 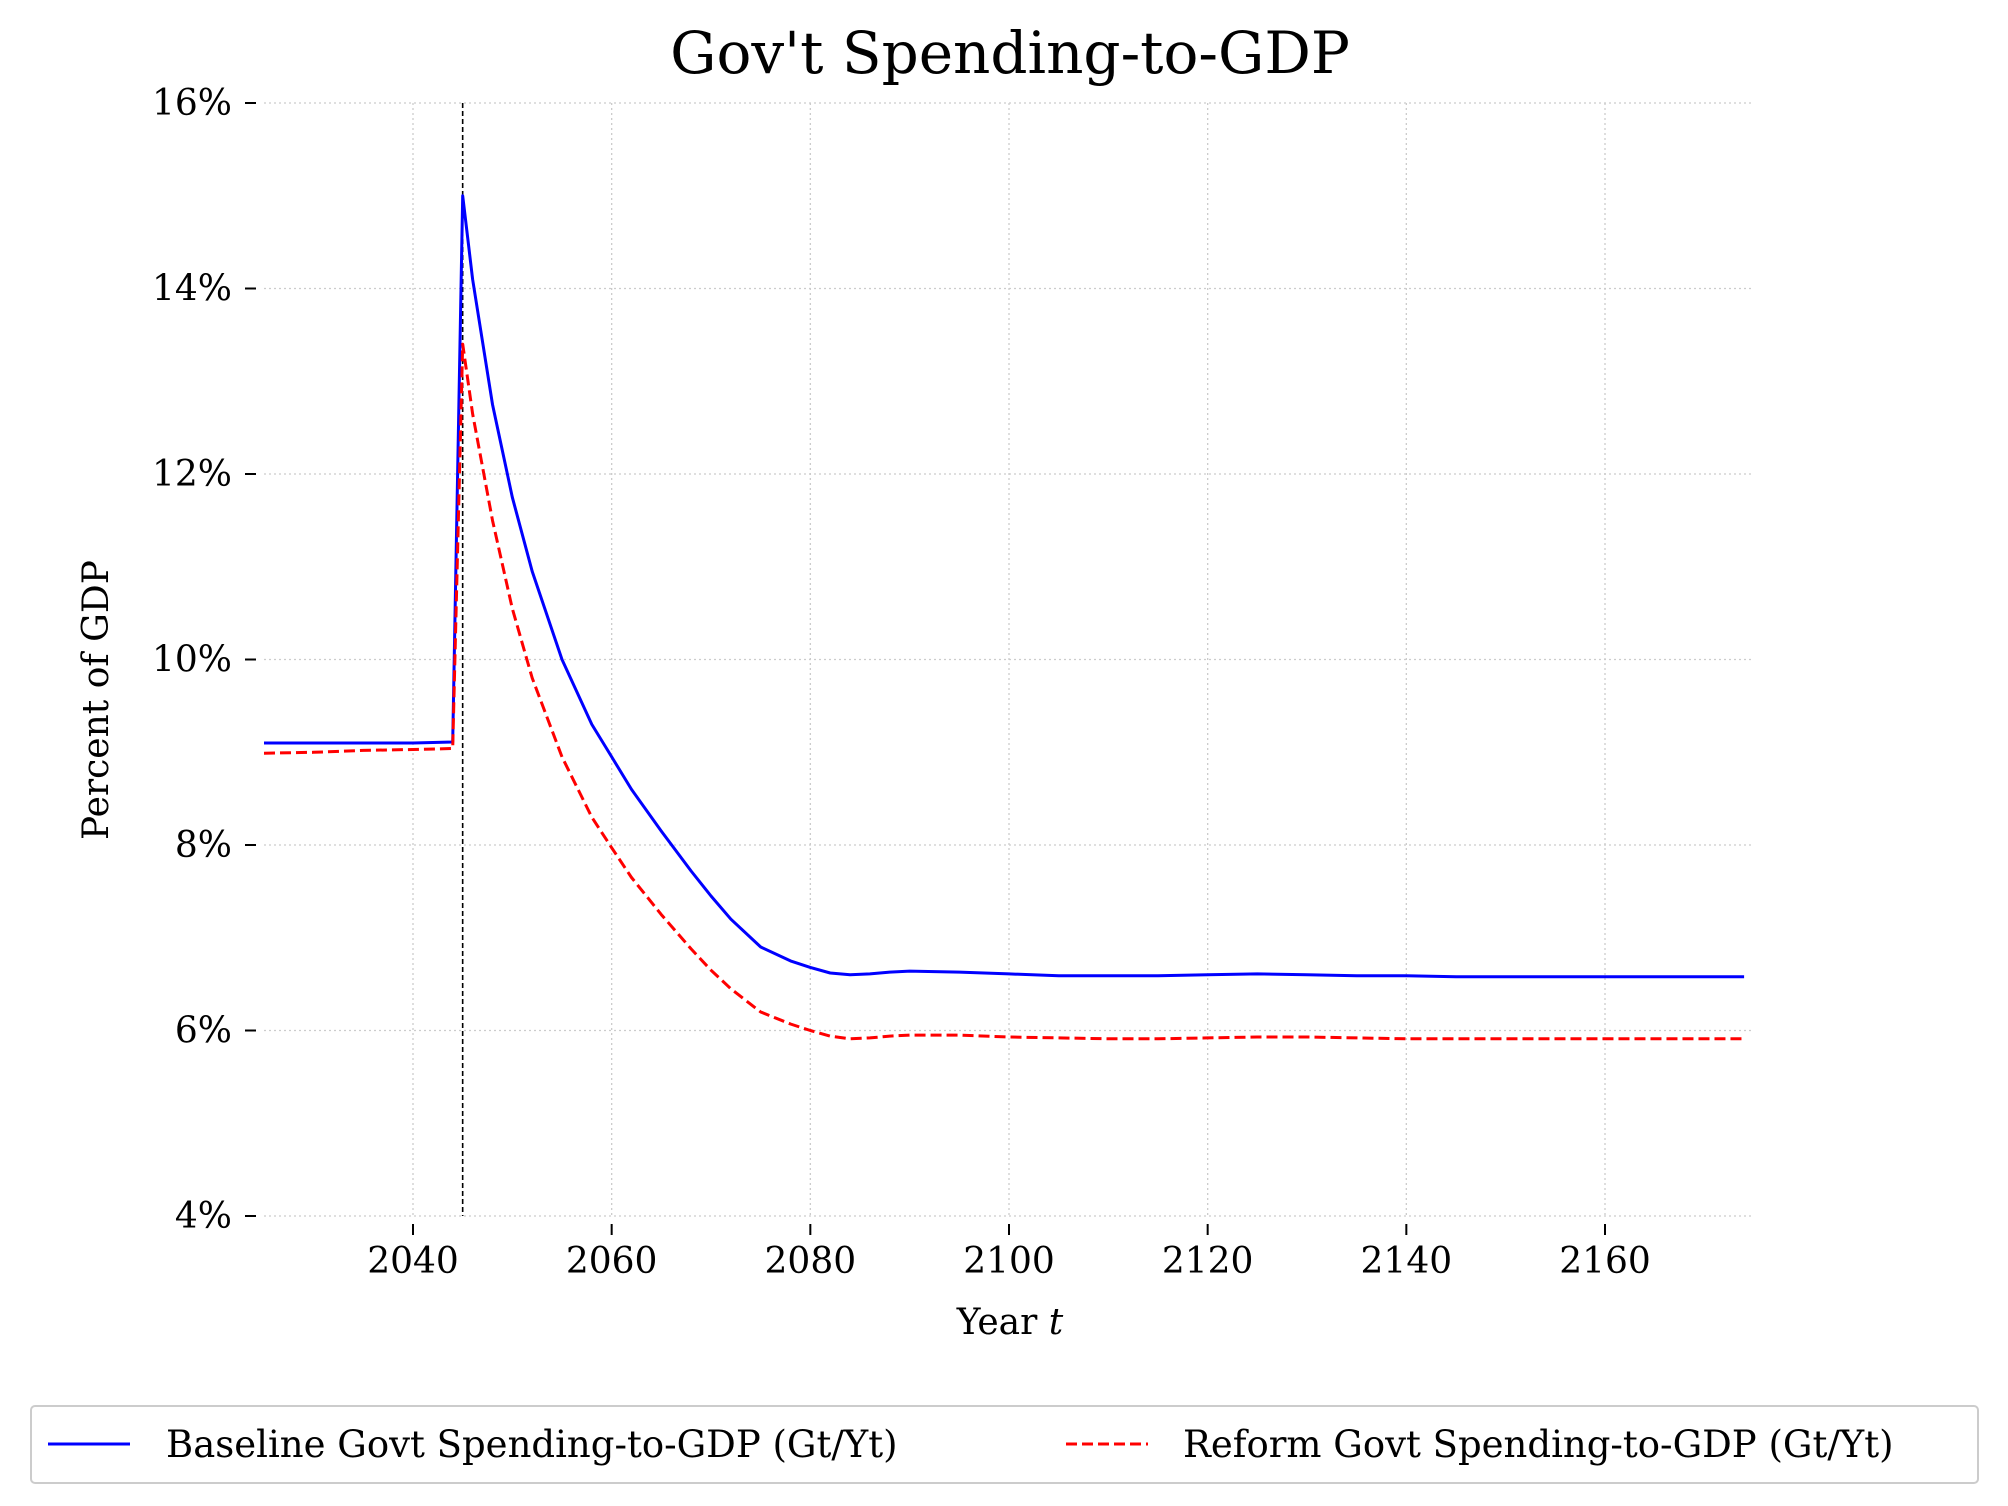 I want to click on x-axis: 2040 2060 2080 2100 2120 2140 2160, so click(x=1009, y=1253).